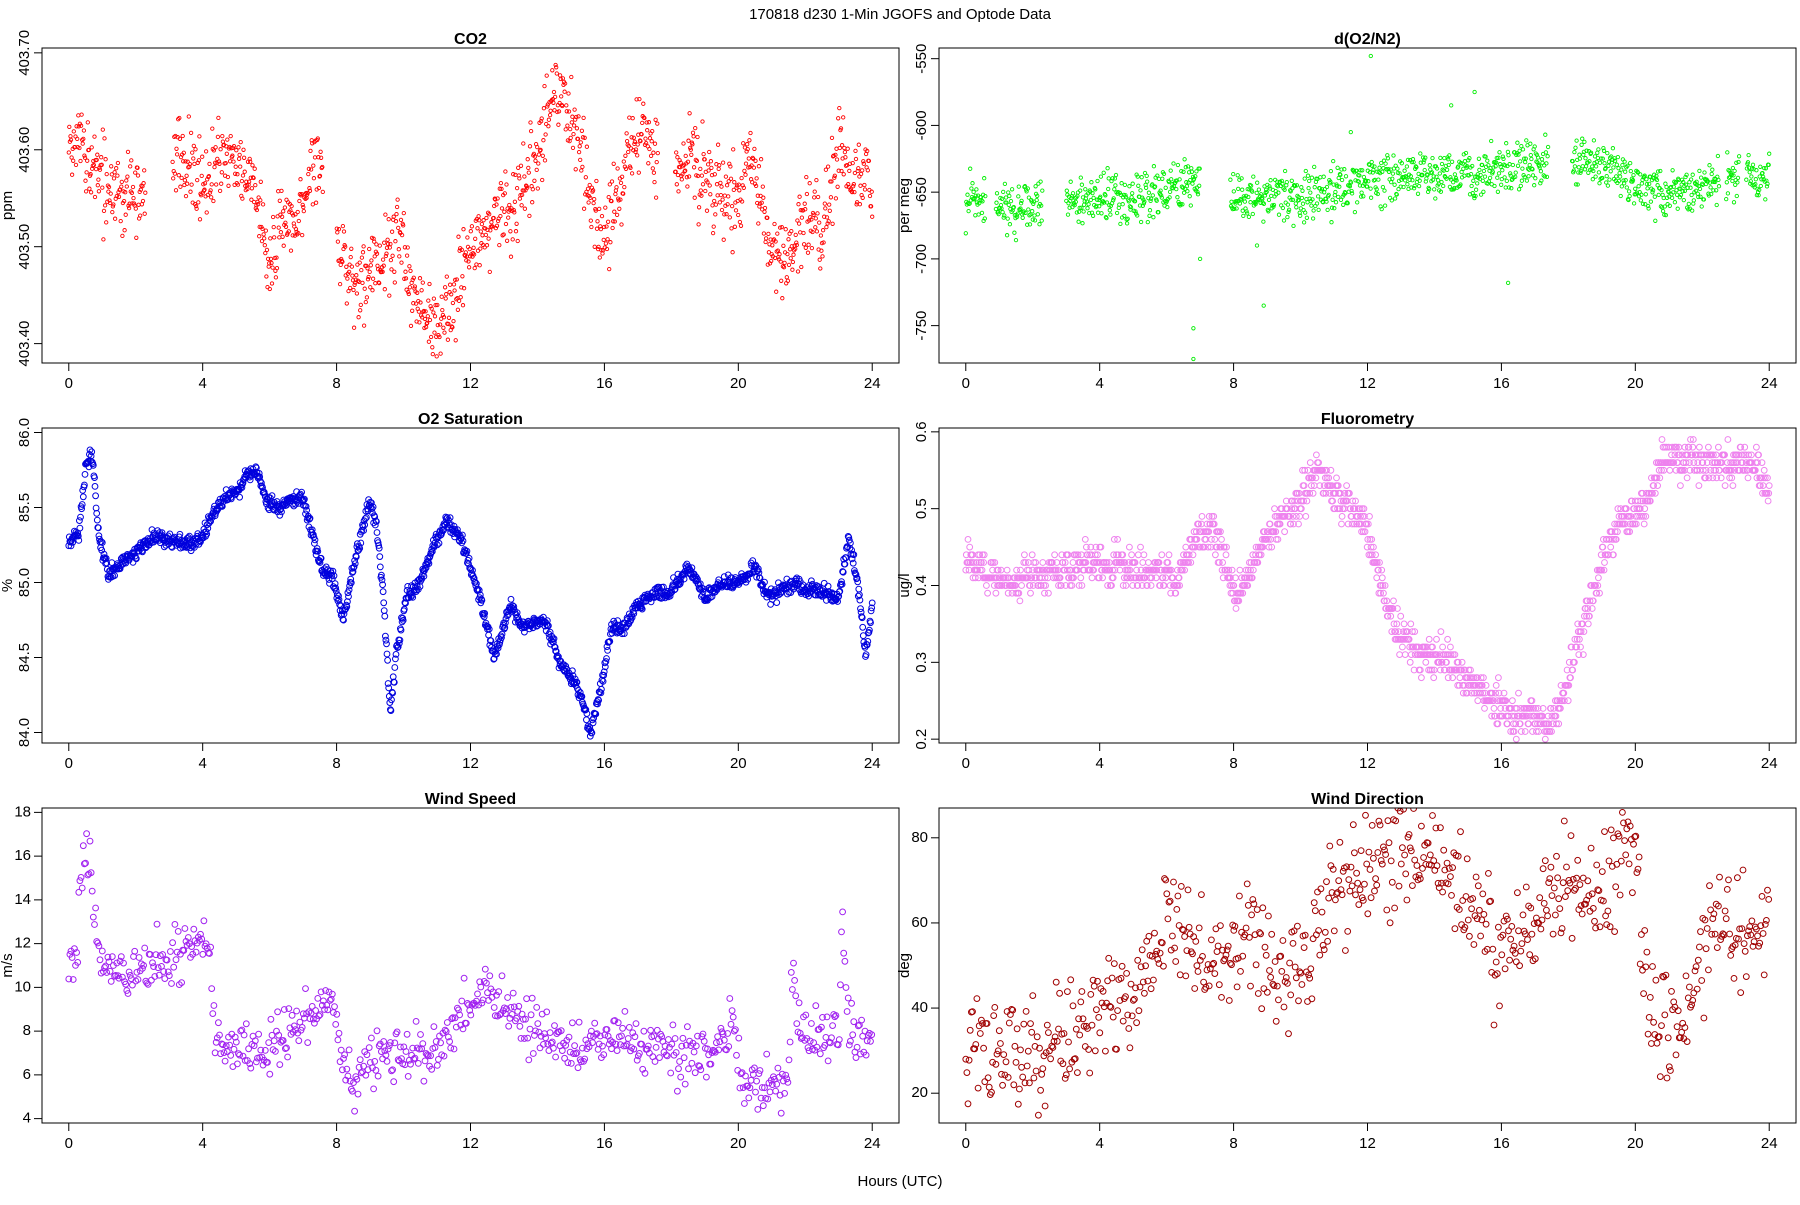 The width and height of the screenshot is (1800, 1205). I want to click on x-tick-label: 4, so click(203, 383).